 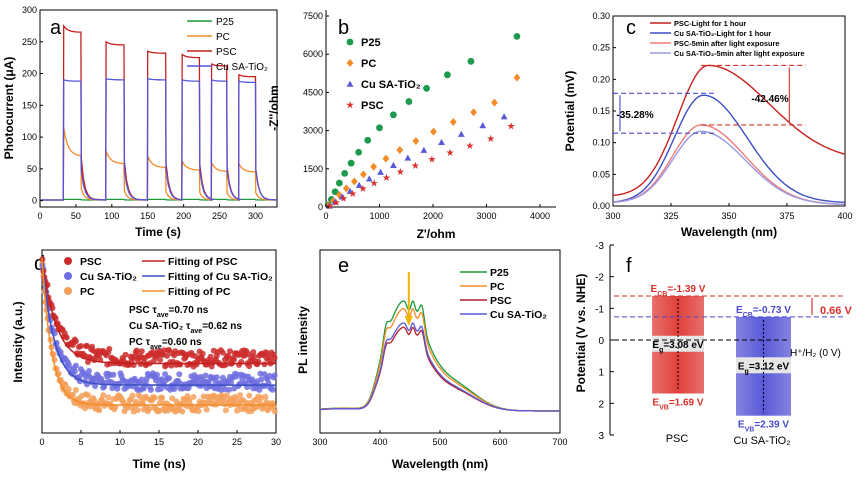 What do you see at coordinates (371, 43) in the screenshot?
I see `panel-b-legend-label: P25` at bounding box center [371, 43].